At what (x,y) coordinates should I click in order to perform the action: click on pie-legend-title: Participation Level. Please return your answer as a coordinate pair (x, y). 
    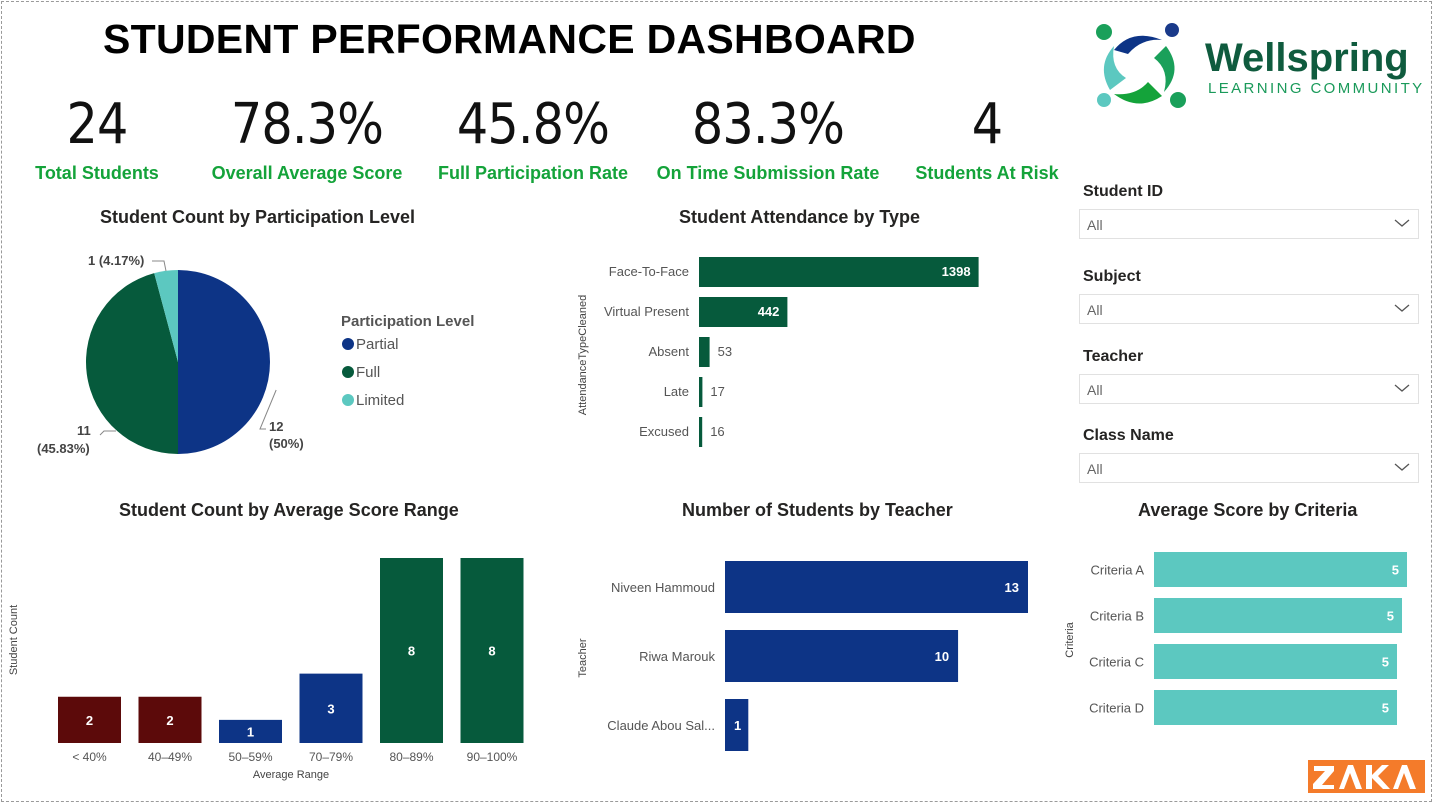
    Looking at the image, I should click on (407, 321).